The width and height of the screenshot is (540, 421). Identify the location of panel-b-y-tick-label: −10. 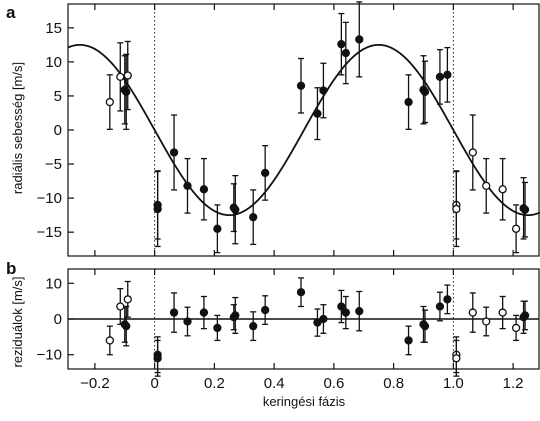
(49, 355).